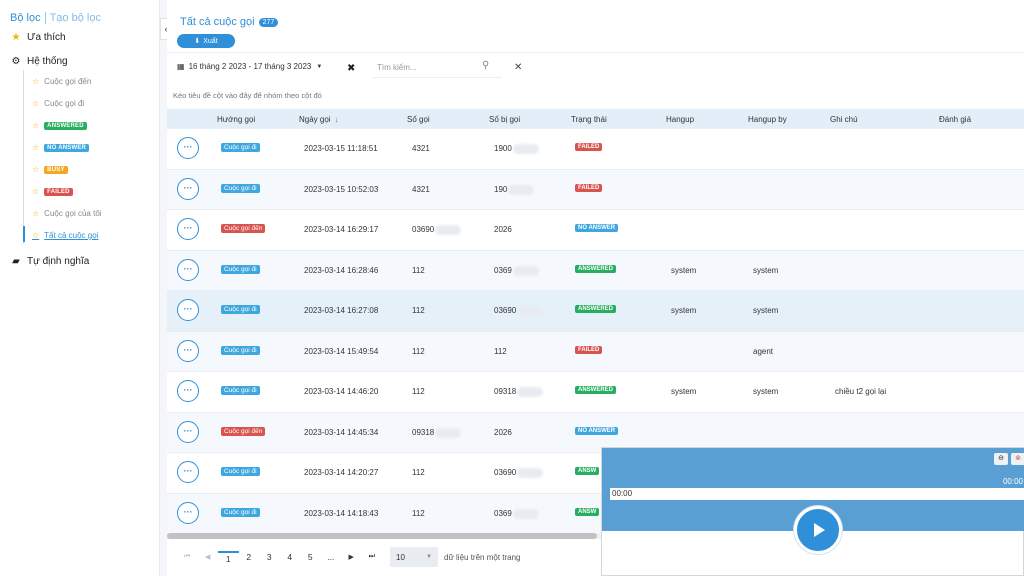 Image resolution: width=1024 pixels, height=576 pixels. I want to click on sidebar-item-my-calls: ☆ Cuộc gọi của tôi, so click(67, 213).